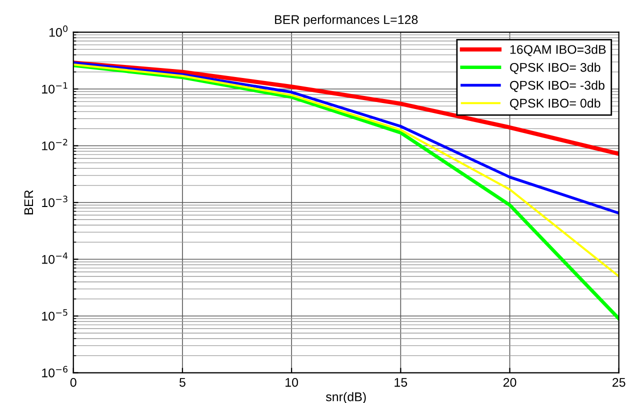  I want to click on legend-label: QPSK IBO= 3db, so click(555, 68).